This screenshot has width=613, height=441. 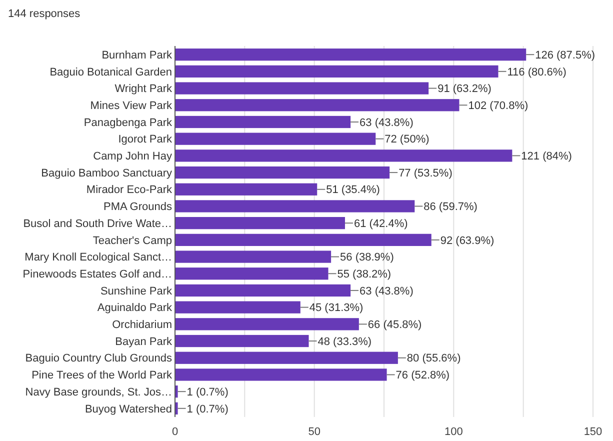 I want to click on data-label: 92 (63.9%), so click(x=467, y=240).